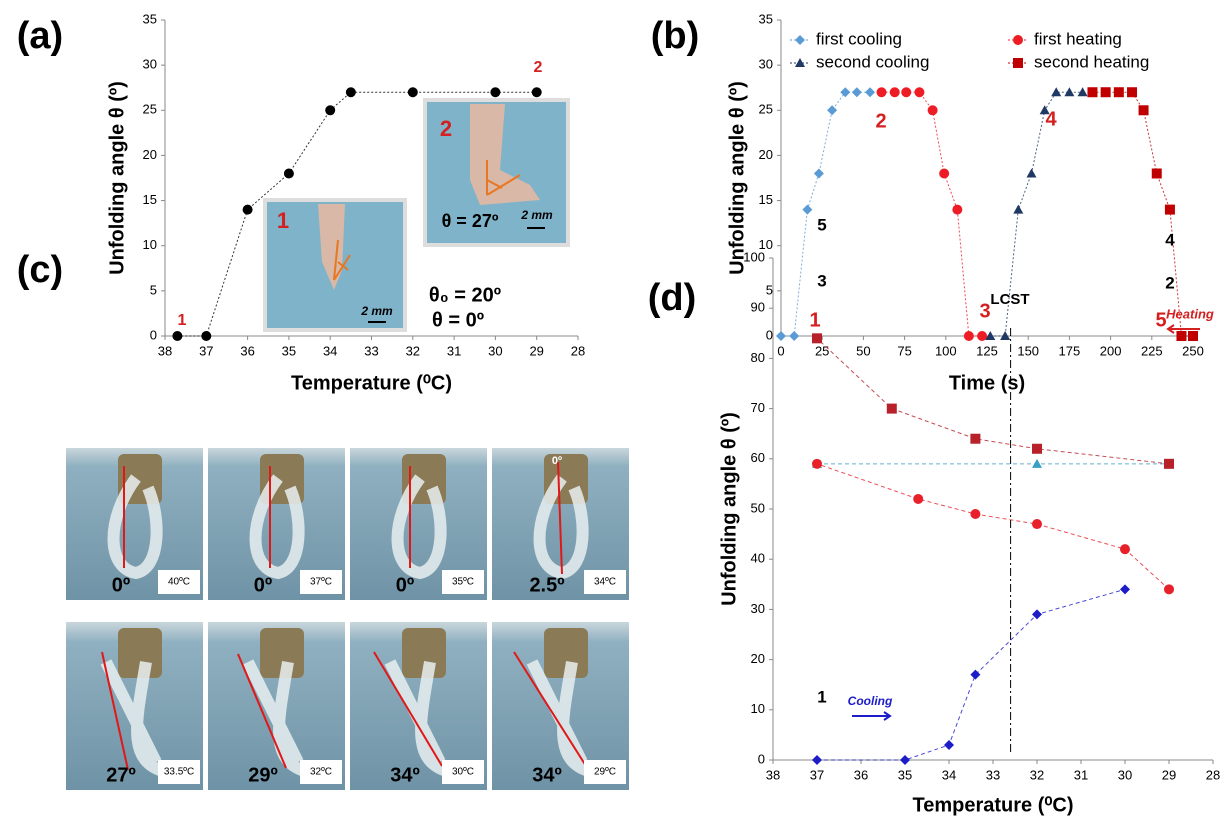 This screenshot has width=1224, height=827. I want to click on y-tick-label: 60, so click(758, 457).